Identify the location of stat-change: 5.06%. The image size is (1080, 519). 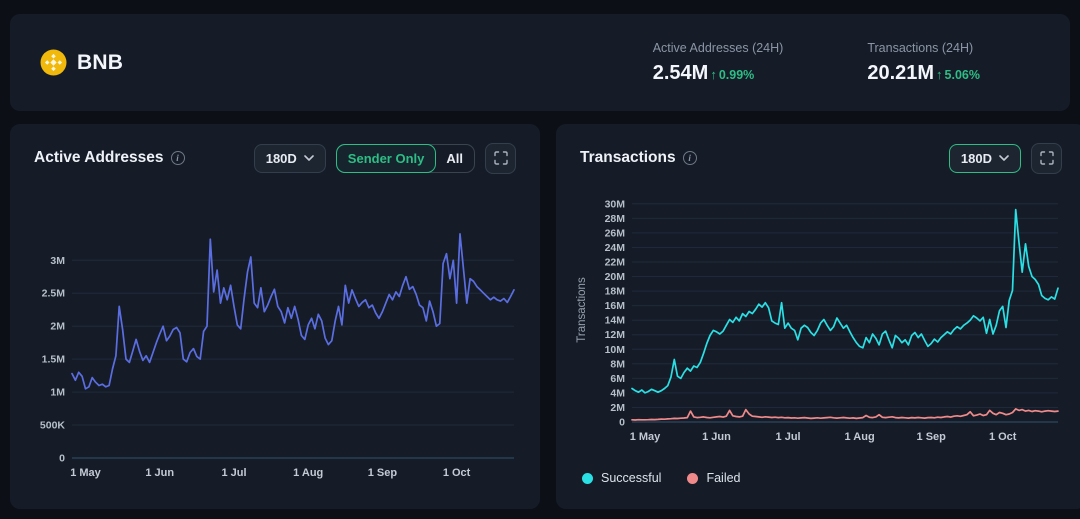
(962, 74).